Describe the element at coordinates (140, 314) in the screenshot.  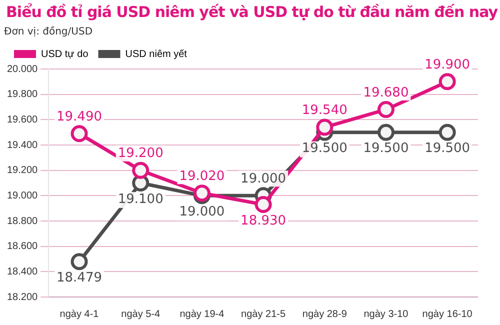
I see `x-tick-label: ngày 5-4` at that location.